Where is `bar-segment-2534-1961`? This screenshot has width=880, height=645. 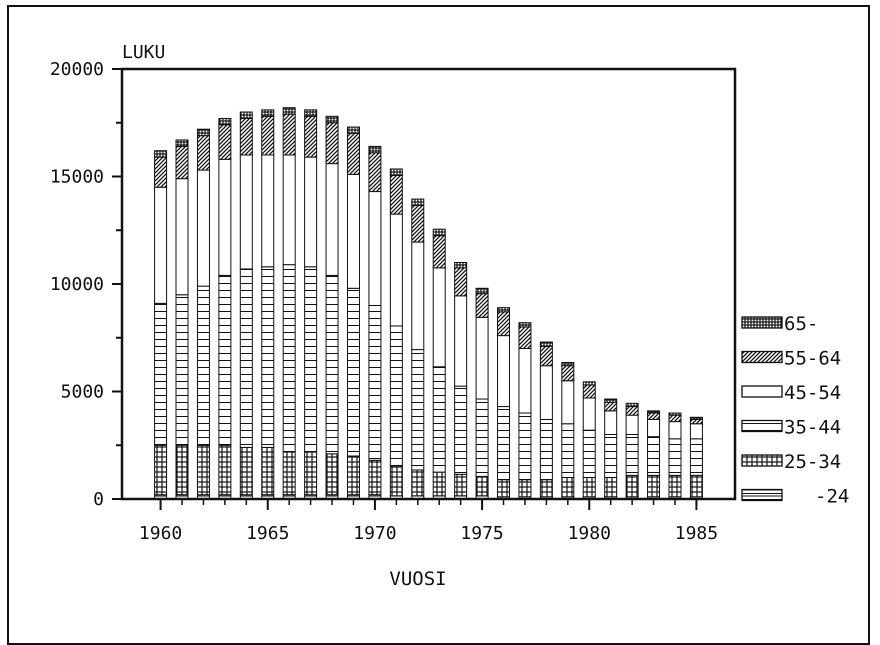 bar-segment-2534-1961 is located at coordinates (182, 470).